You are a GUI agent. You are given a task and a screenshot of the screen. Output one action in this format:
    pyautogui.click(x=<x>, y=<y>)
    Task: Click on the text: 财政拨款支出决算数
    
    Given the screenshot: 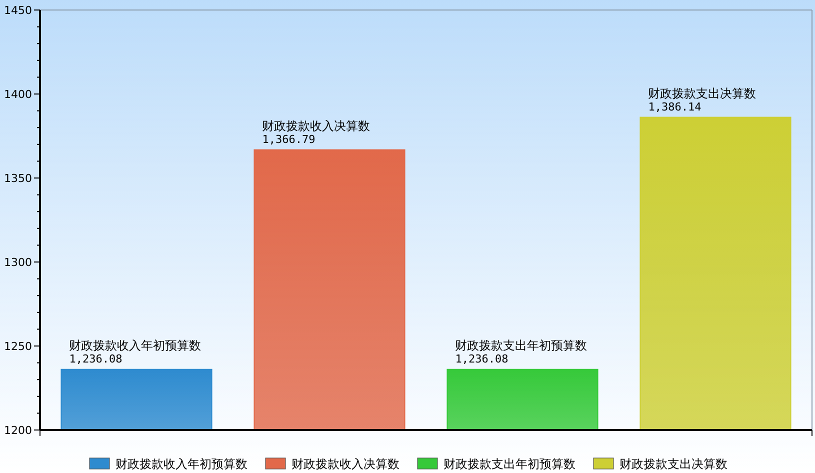 What is the action you would take?
    pyautogui.click(x=702, y=93)
    